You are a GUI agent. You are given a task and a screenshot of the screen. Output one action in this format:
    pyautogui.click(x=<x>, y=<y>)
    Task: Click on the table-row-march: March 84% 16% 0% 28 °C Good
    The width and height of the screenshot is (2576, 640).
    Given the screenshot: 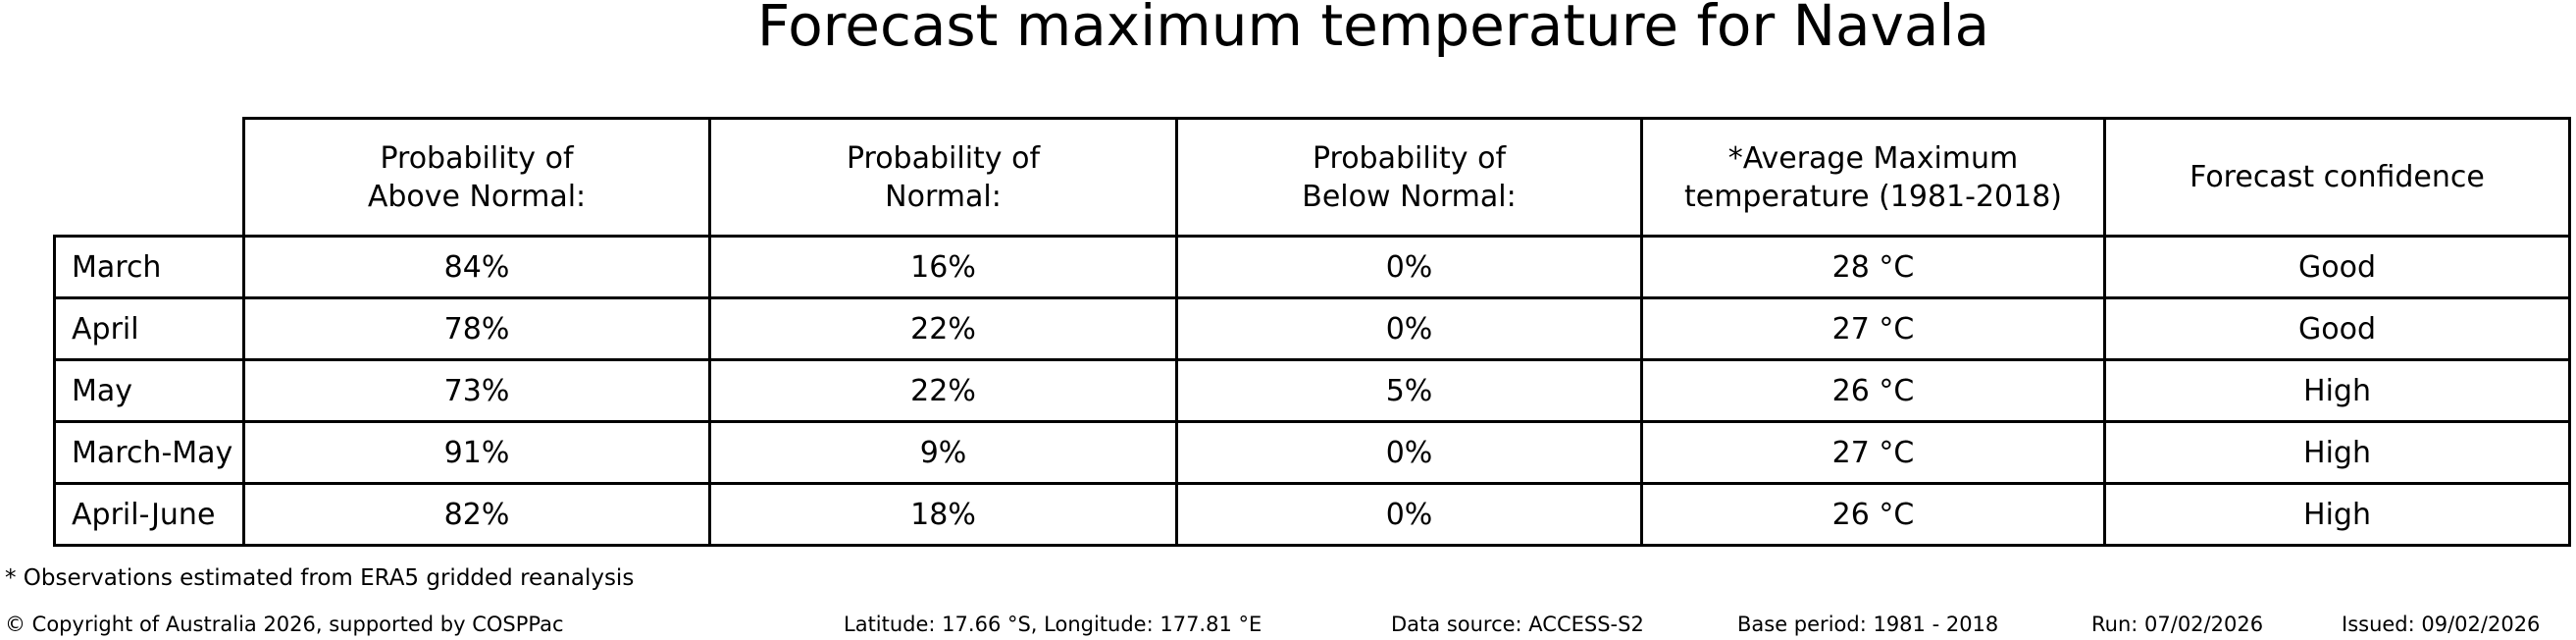 What is the action you would take?
    pyautogui.click(x=1312, y=267)
    